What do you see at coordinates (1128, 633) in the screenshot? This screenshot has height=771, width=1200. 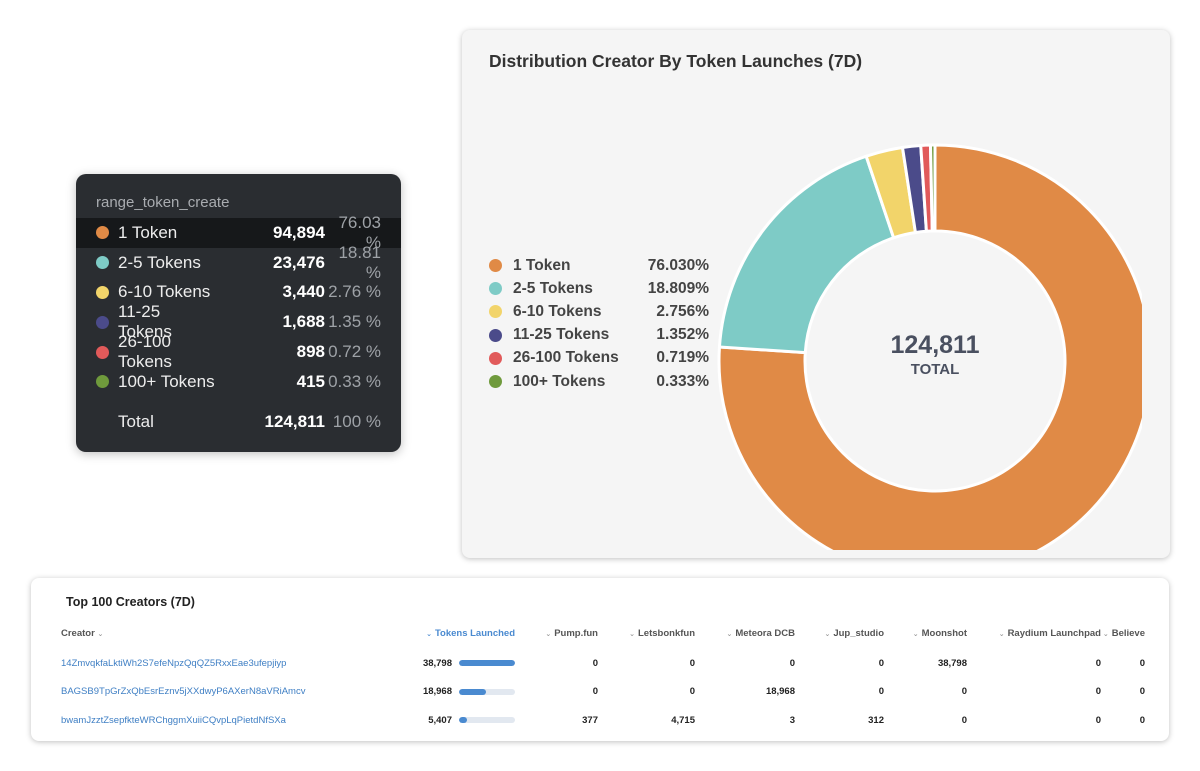 I see `column-header-label: Believe` at bounding box center [1128, 633].